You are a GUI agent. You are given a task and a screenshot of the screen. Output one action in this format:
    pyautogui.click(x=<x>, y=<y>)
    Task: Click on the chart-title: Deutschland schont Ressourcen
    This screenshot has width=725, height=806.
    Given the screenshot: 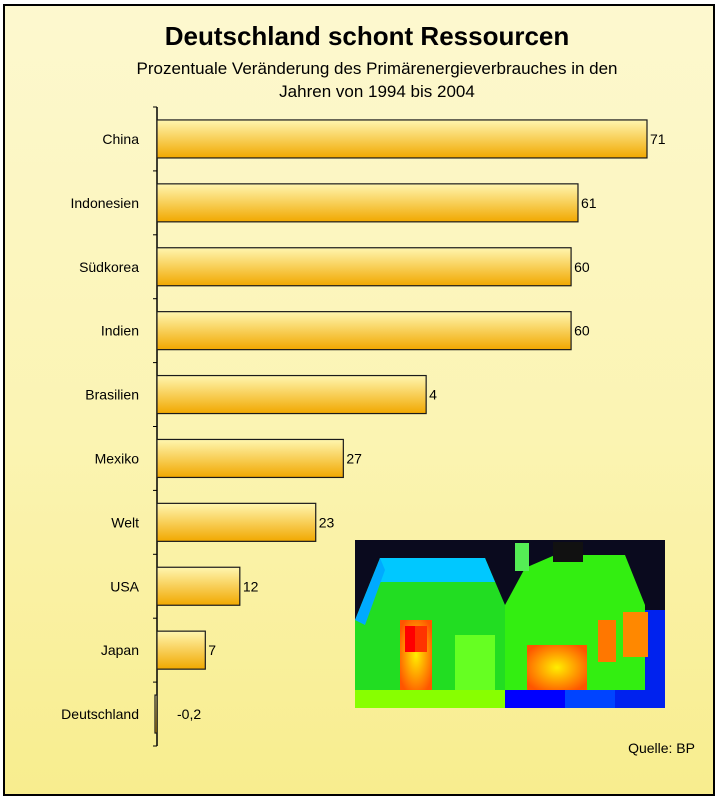 What is the action you would take?
    pyautogui.click(x=367, y=36)
    